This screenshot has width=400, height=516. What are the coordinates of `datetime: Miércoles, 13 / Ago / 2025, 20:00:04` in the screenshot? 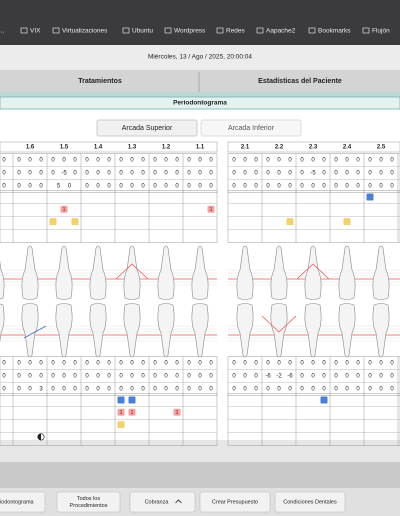 It's located at (200, 57).